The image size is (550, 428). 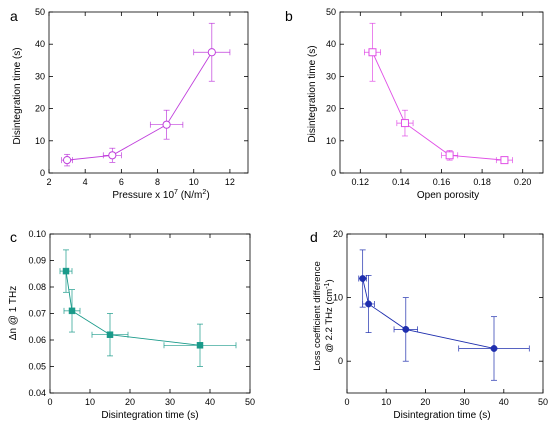 I want to click on y-tick-label: 0.05, so click(x=37, y=367).